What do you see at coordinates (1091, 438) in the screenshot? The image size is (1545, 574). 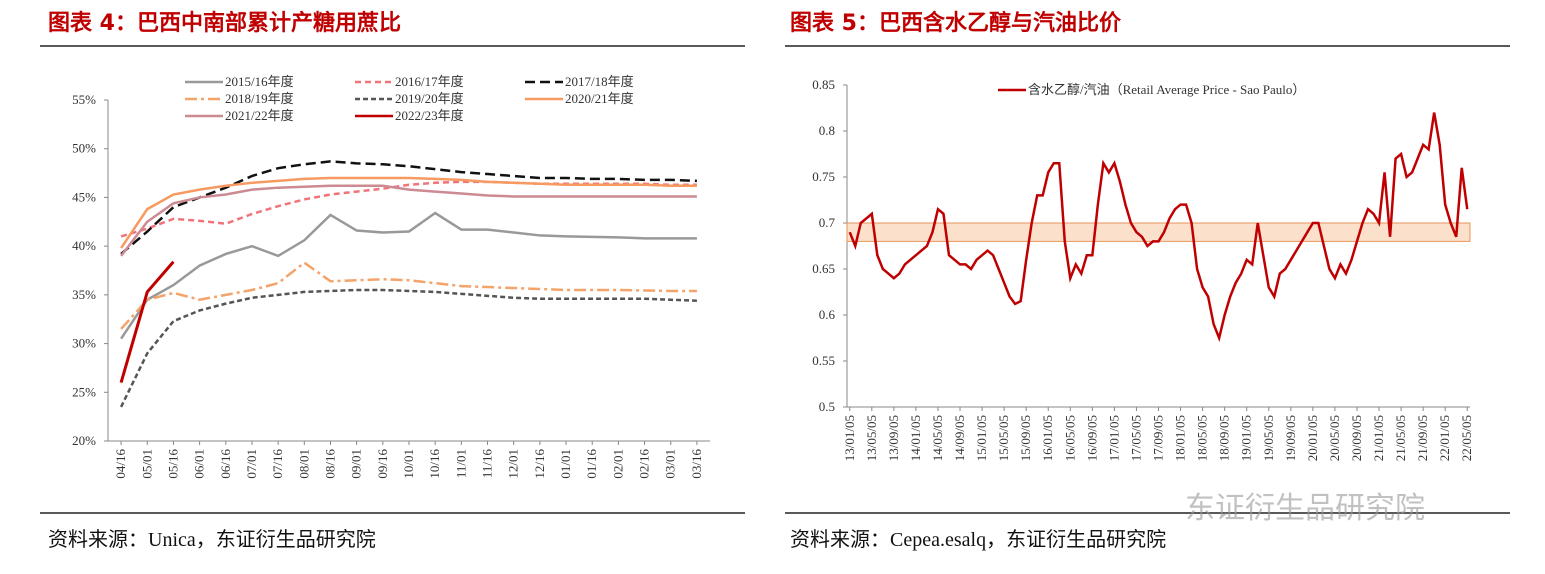 I see `x-tick-label: 16/09/05` at bounding box center [1091, 438].